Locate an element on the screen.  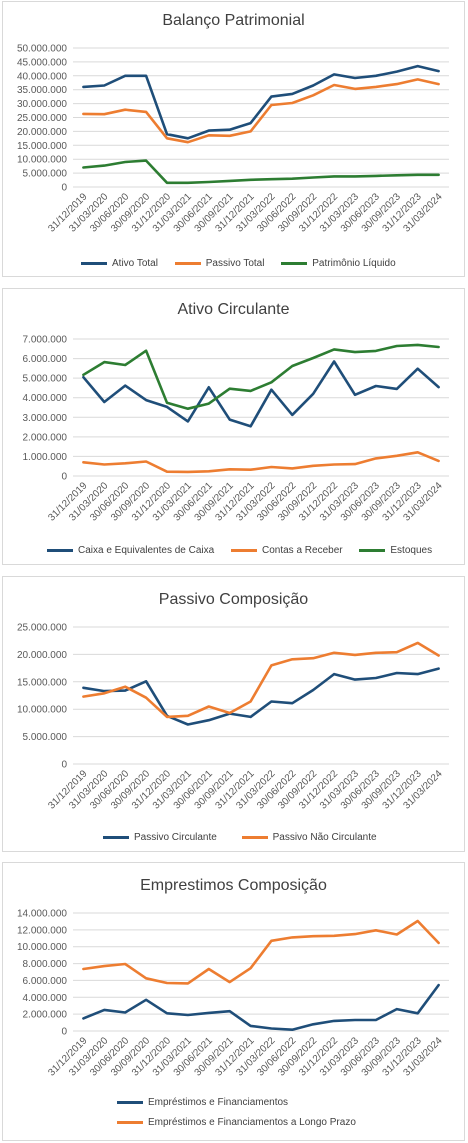
legend-item: Caixa e Equivalentes de Caixa is located at coordinates (130, 550).